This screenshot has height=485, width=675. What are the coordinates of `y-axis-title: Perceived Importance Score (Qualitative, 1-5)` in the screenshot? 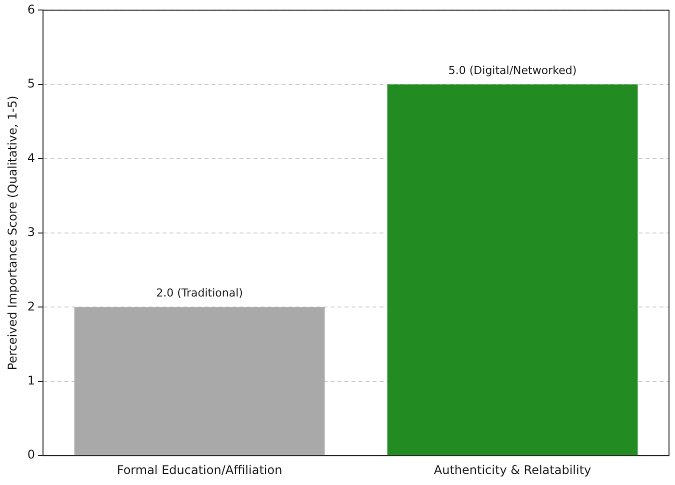 It's located at (12, 233).